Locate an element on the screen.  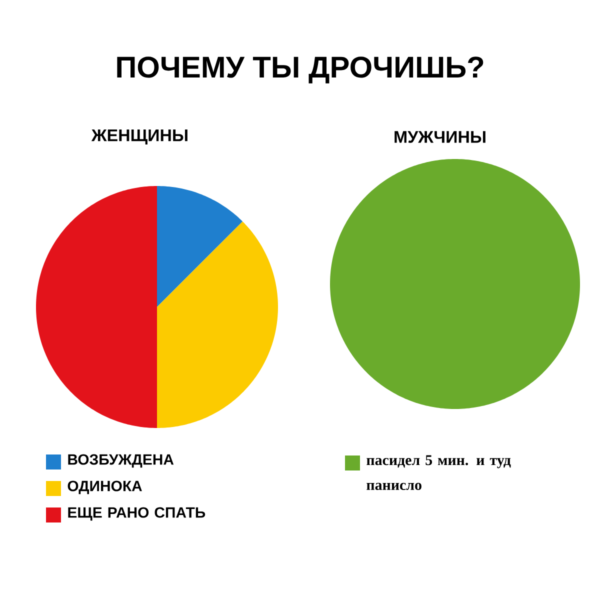
chart-subtitle: ЖЕНЩИНЫ is located at coordinates (139, 137).